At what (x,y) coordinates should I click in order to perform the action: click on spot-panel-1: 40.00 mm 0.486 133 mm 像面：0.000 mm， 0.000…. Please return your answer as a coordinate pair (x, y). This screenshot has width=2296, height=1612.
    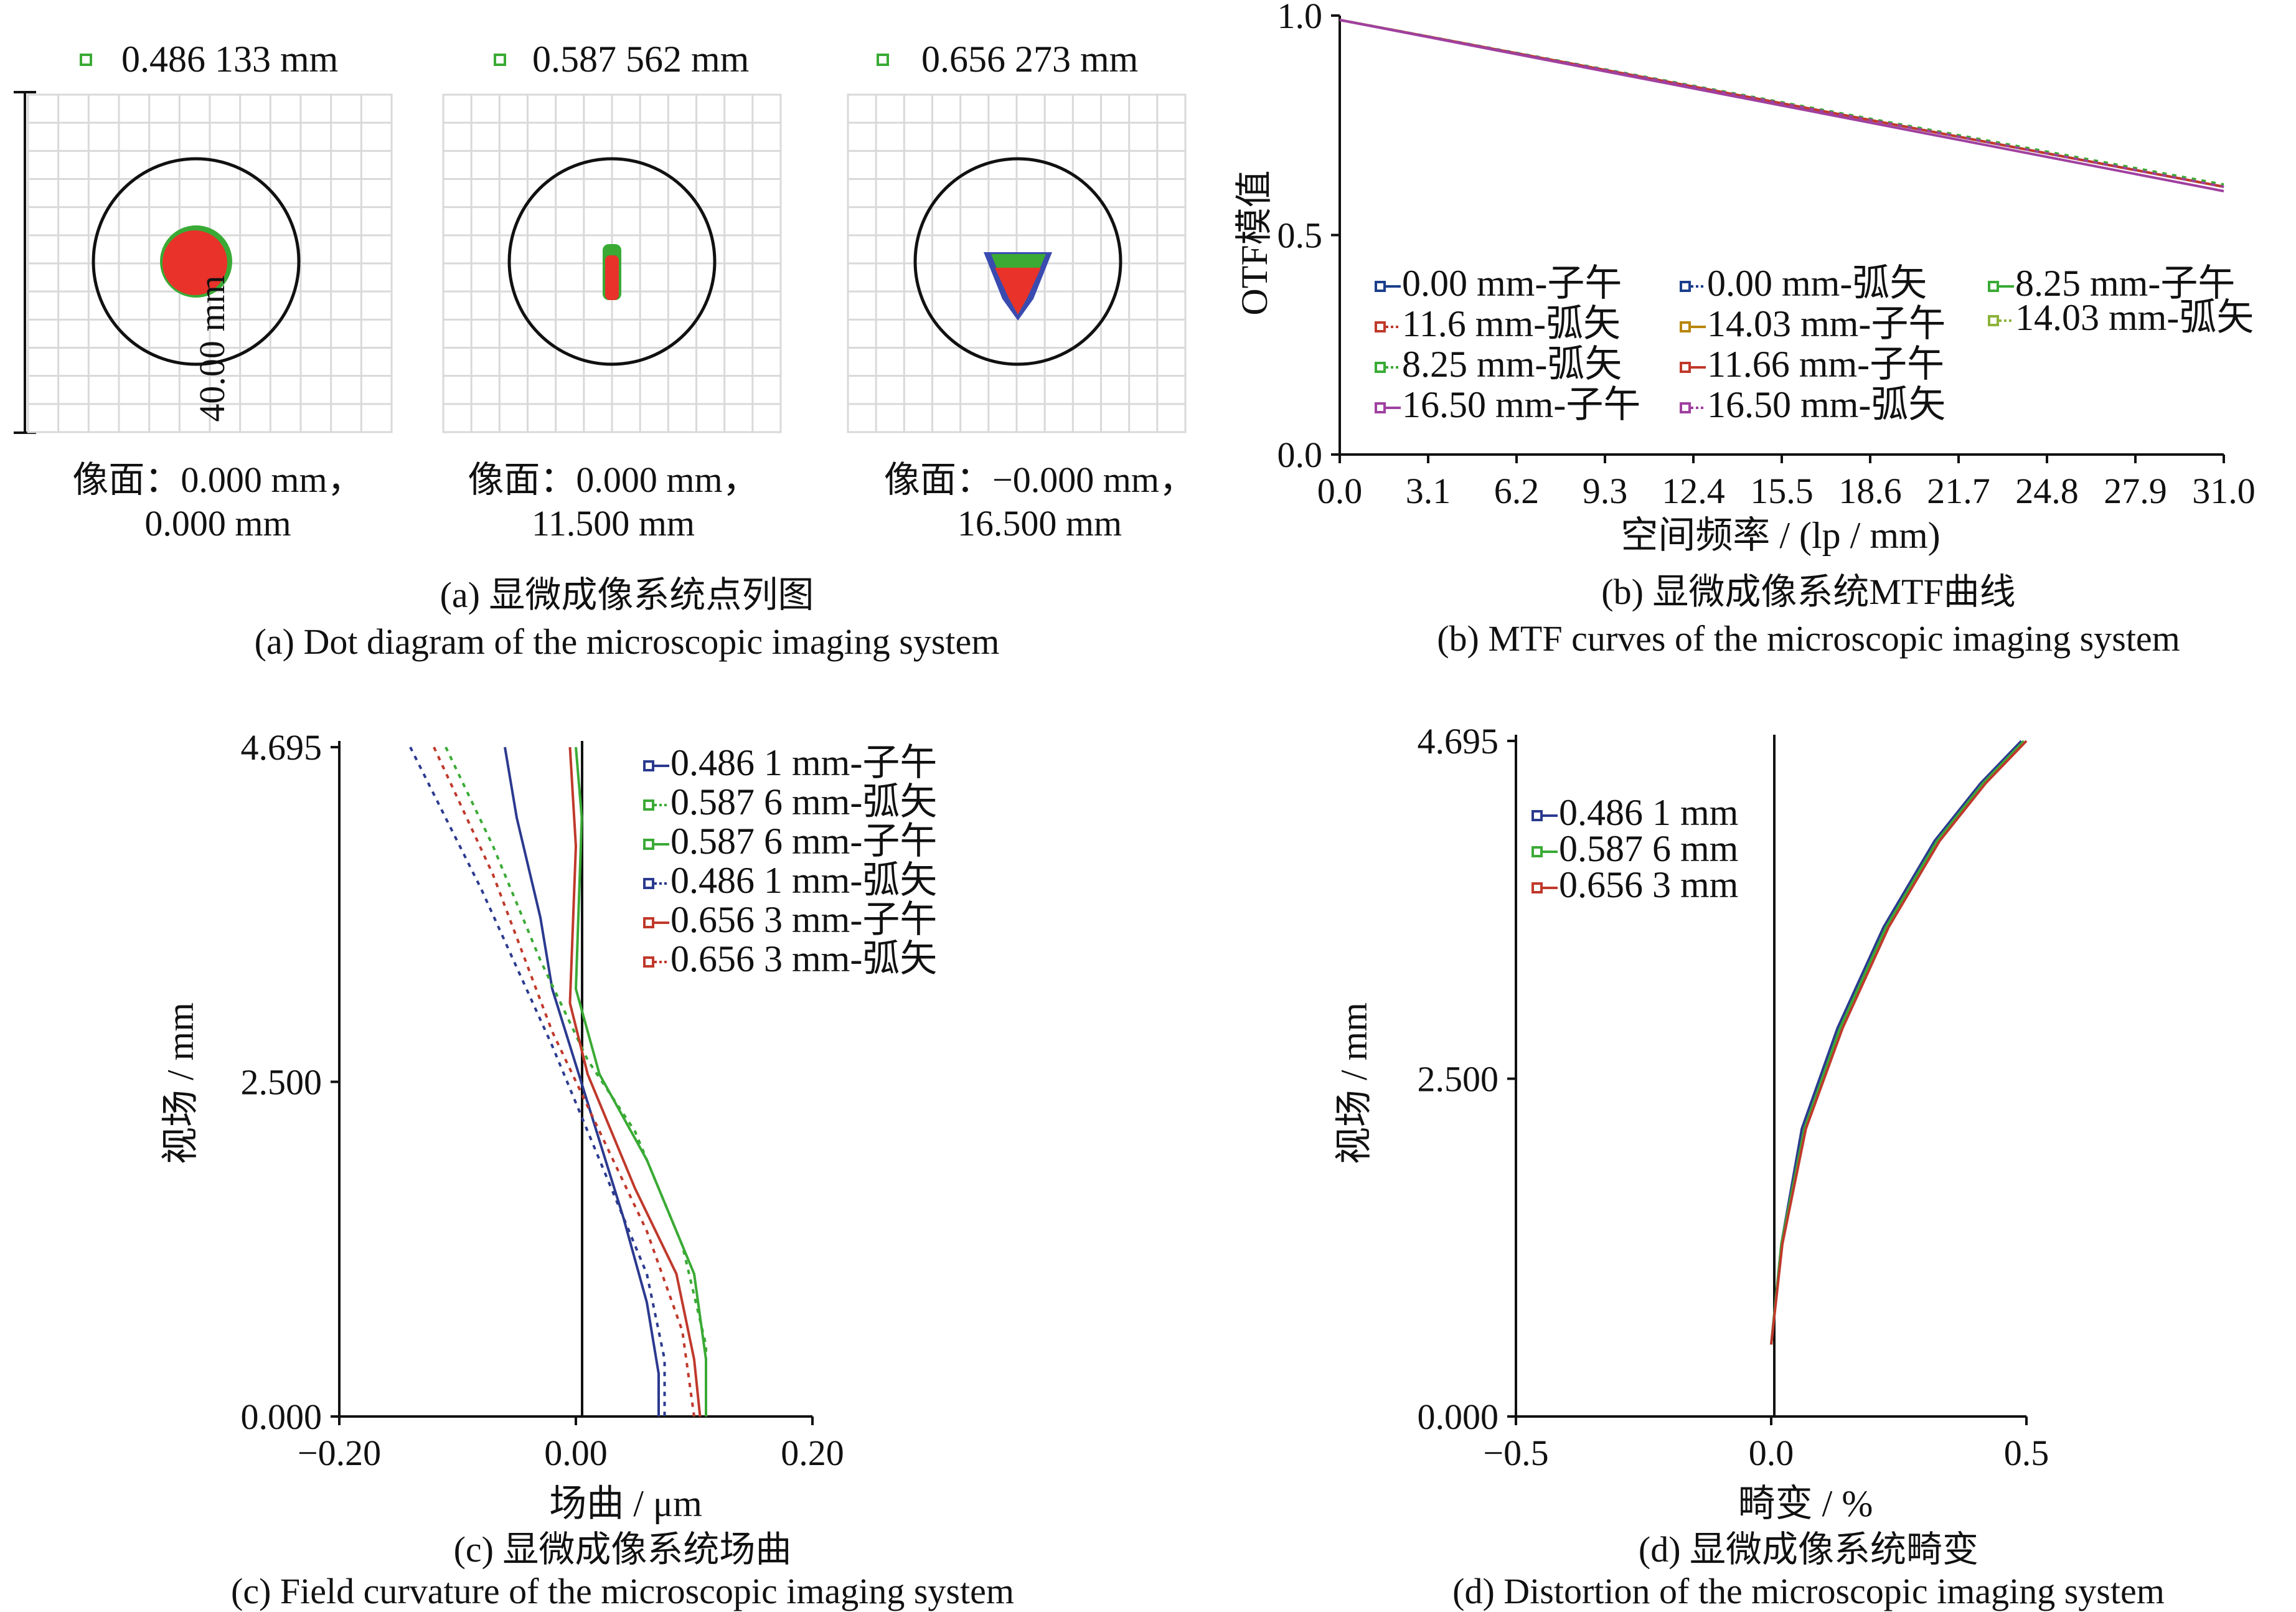
    Looking at the image, I should click on (210, 291).